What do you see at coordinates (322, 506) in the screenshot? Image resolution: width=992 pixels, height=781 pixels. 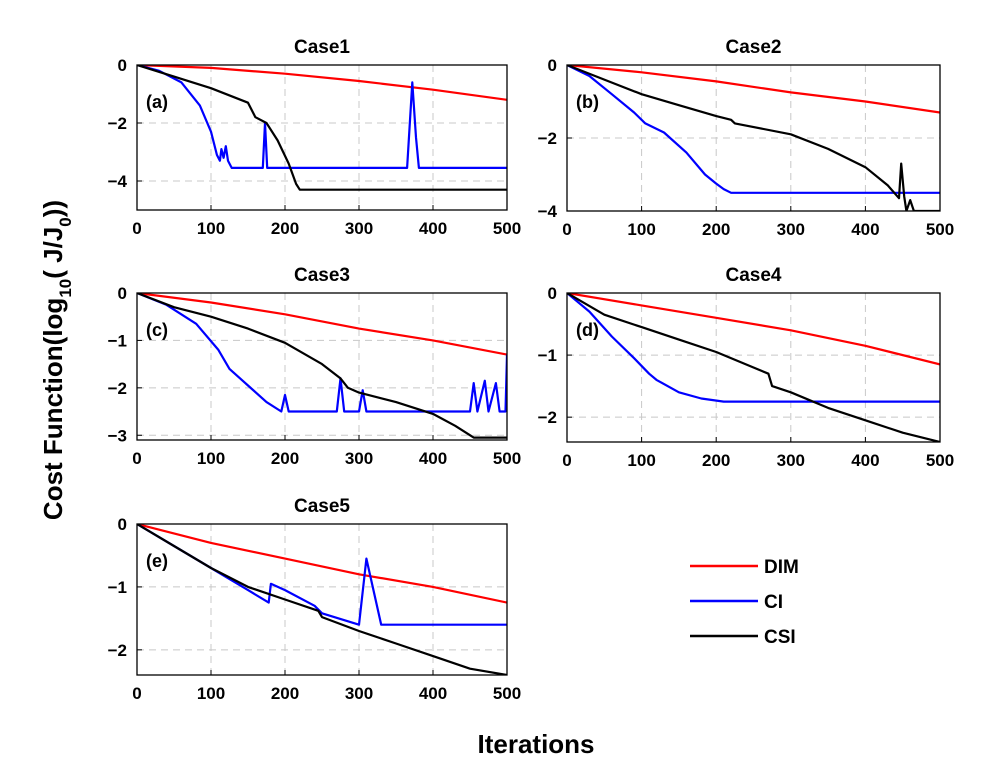 I see `panel-title-case5: Case5` at bounding box center [322, 506].